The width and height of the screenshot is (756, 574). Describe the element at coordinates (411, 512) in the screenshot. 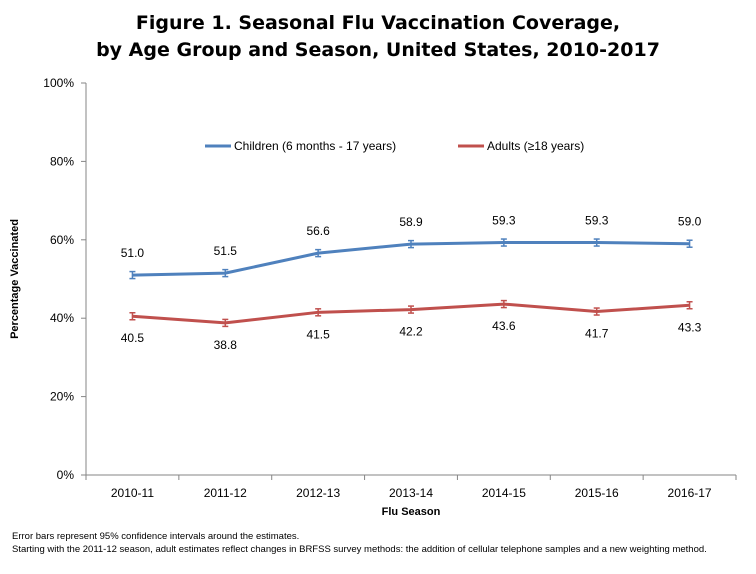

I see `x-axis-title: Flu Season` at that location.